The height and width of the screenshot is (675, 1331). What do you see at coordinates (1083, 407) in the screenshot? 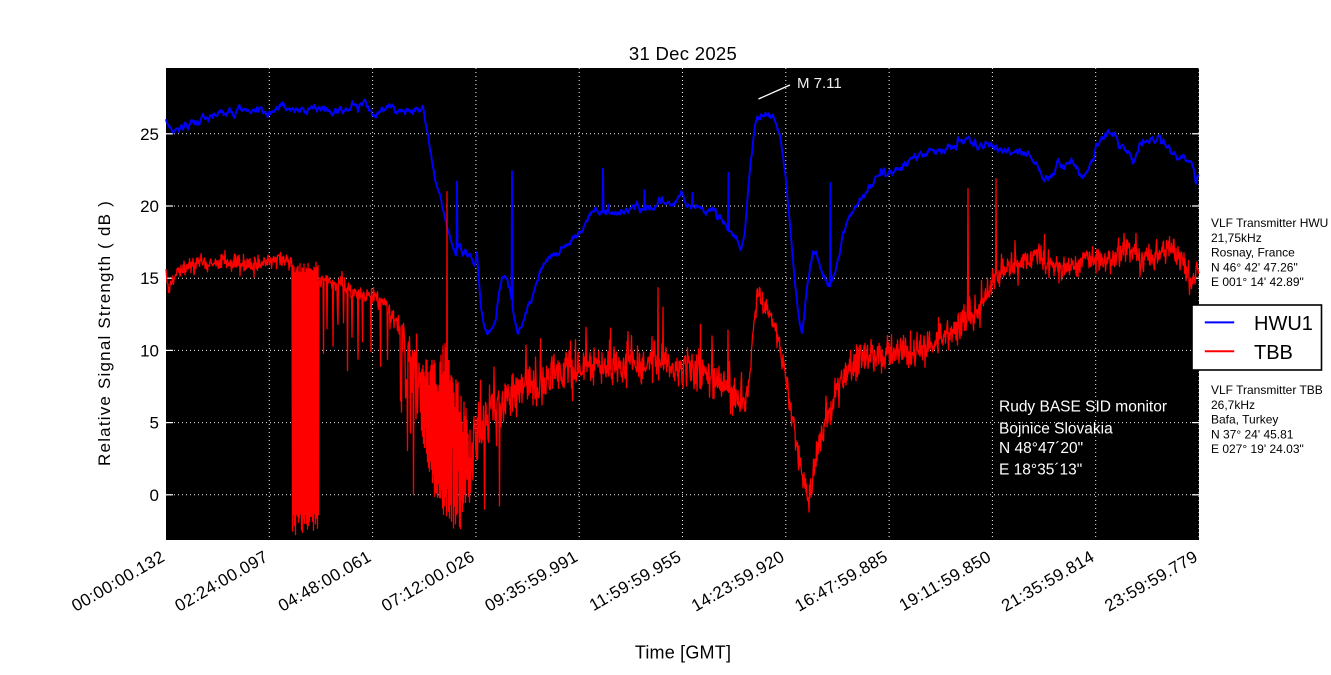
I see `svg-text: Rudy BASE SID monitor` at bounding box center [1083, 407].